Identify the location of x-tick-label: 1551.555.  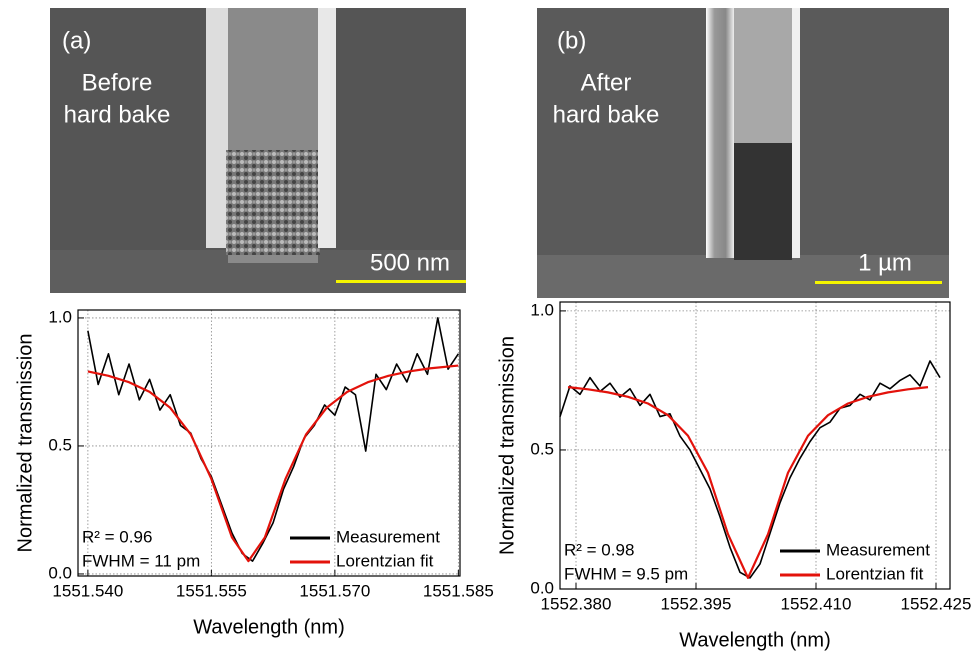
(211, 590).